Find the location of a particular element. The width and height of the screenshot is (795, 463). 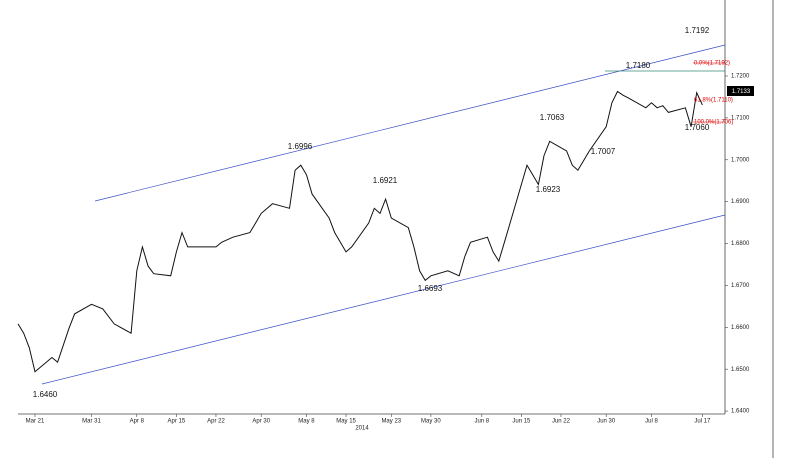

y-tick-label: 1.6600 is located at coordinates (740, 328).